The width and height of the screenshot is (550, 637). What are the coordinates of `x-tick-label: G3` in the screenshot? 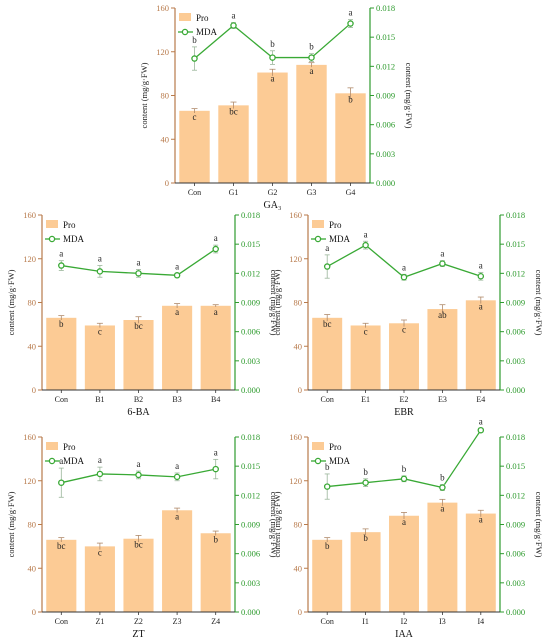 It's located at (312, 192).